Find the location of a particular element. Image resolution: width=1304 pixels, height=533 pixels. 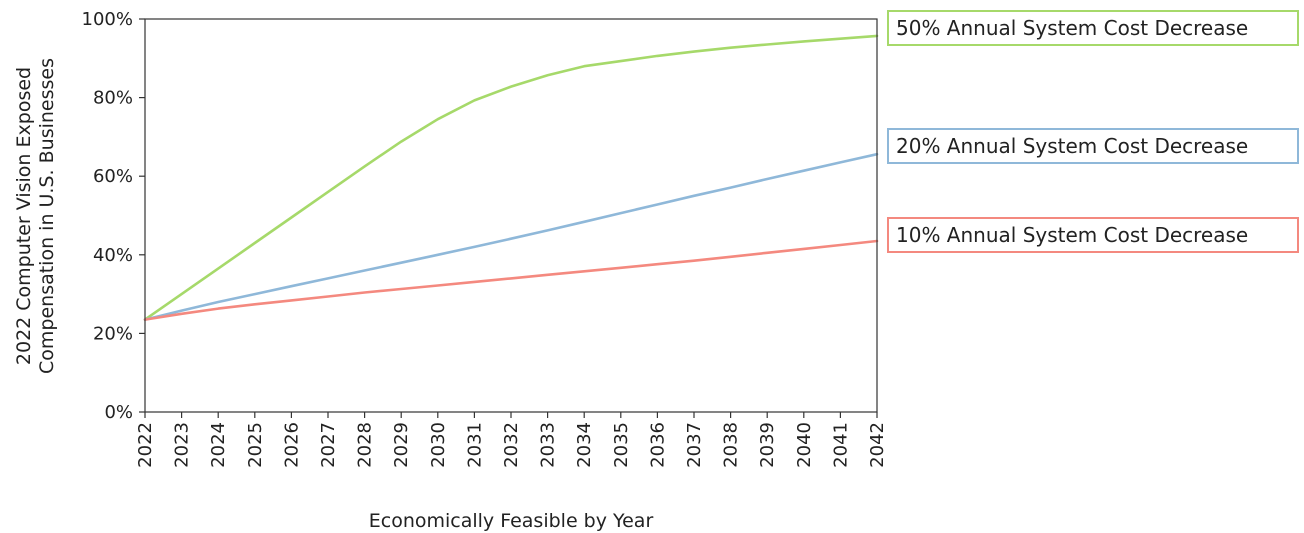

y-tick-label: 80% is located at coordinates (113, 98).